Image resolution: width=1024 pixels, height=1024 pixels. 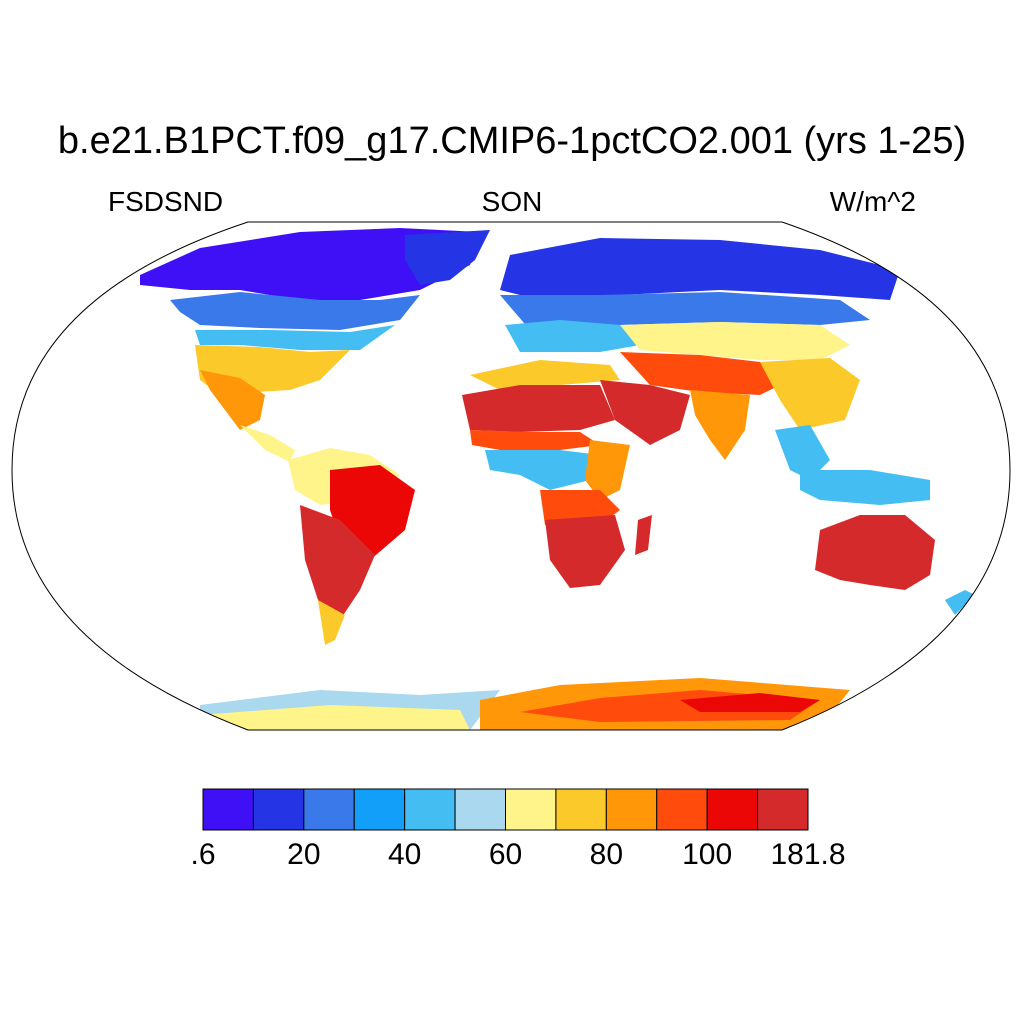 I want to click on colorbar-tick-label: 40, so click(x=404, y=854).